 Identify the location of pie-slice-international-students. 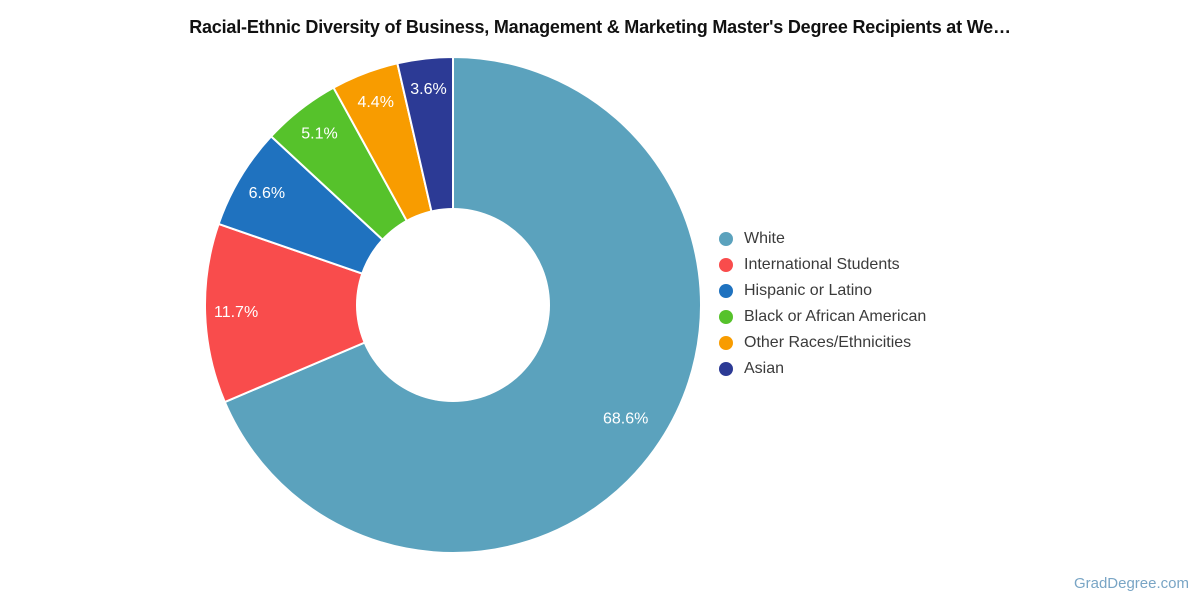
(329, 312).